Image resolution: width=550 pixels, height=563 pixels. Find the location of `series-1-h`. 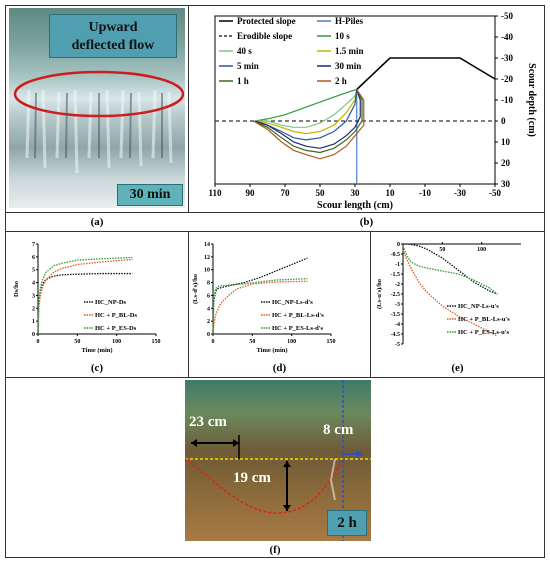

series-1-h is located at coordinates (308, 121).